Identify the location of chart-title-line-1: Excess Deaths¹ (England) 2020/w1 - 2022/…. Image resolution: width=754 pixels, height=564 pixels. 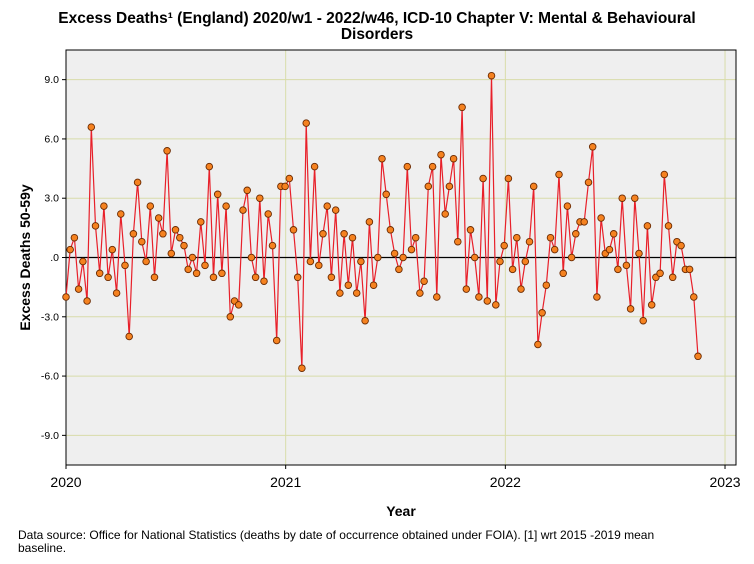
(377, 18).